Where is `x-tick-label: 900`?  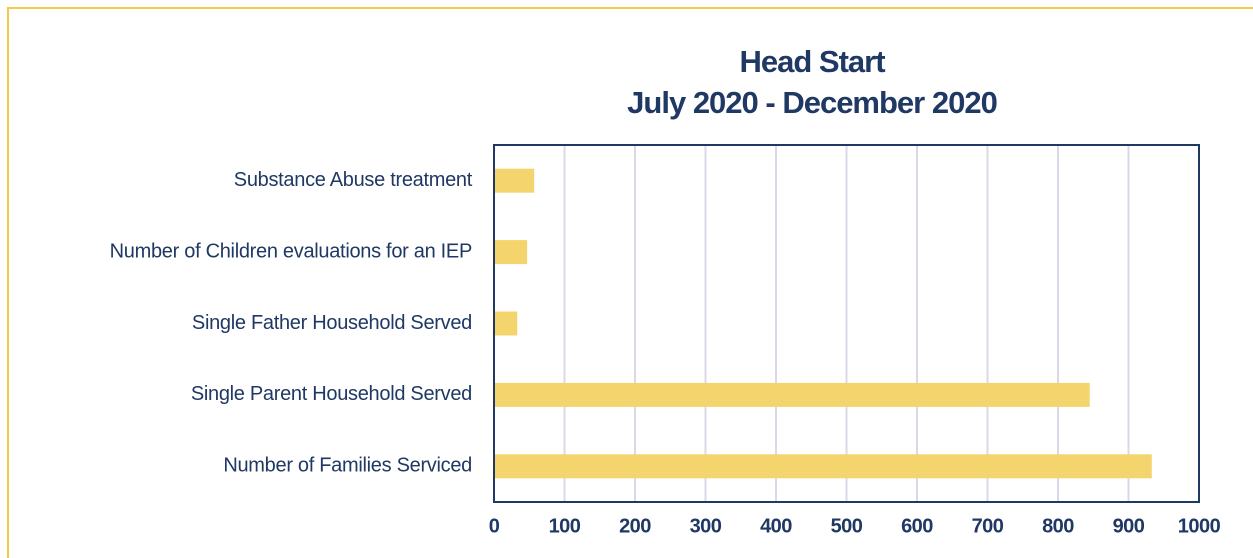 x-tick-label: 900 is located at coordinates (1129, 526).